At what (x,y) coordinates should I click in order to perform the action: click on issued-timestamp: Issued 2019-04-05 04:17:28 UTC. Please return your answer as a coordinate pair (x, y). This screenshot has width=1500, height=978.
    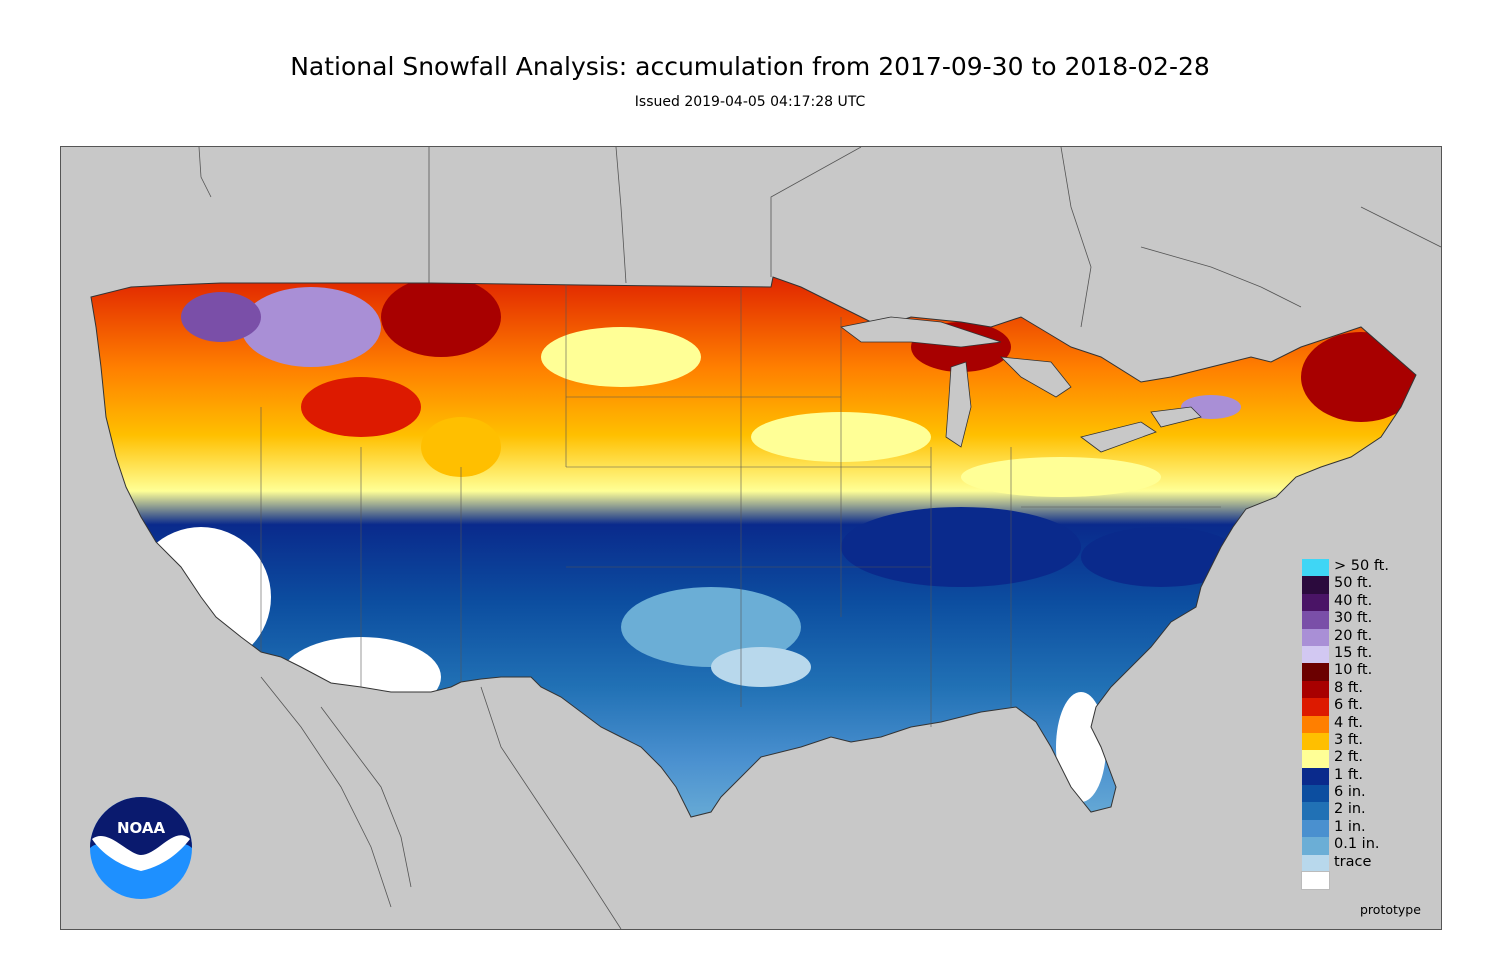
    Looking at the image, I should click on (750, 102).